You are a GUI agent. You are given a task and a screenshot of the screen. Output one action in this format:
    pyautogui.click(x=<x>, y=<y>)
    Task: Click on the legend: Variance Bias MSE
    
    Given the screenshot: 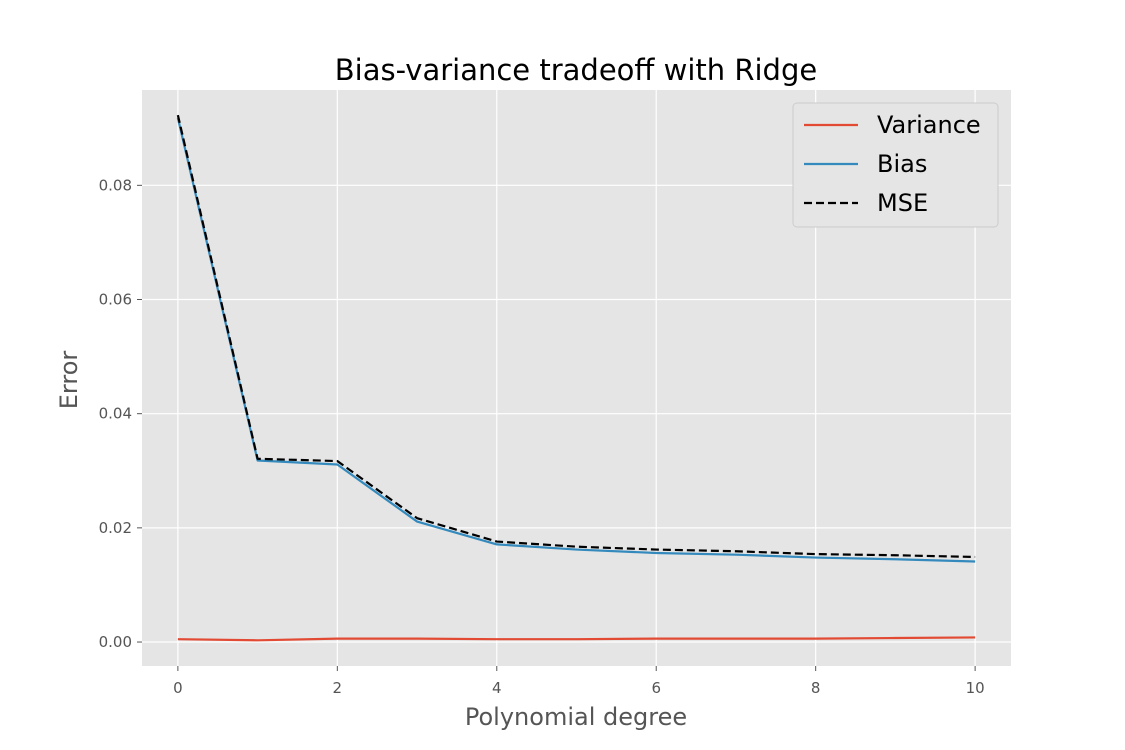 What is the action you would take?
    pyautogui.click(x=895, y=165)
    